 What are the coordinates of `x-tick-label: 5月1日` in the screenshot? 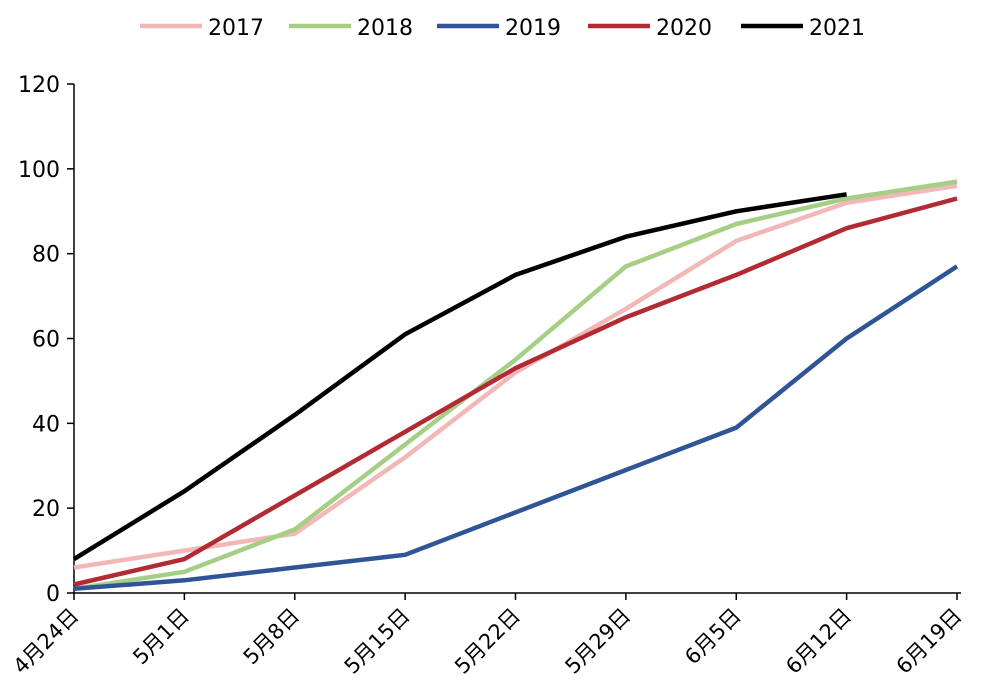 It's located at (161, 637).